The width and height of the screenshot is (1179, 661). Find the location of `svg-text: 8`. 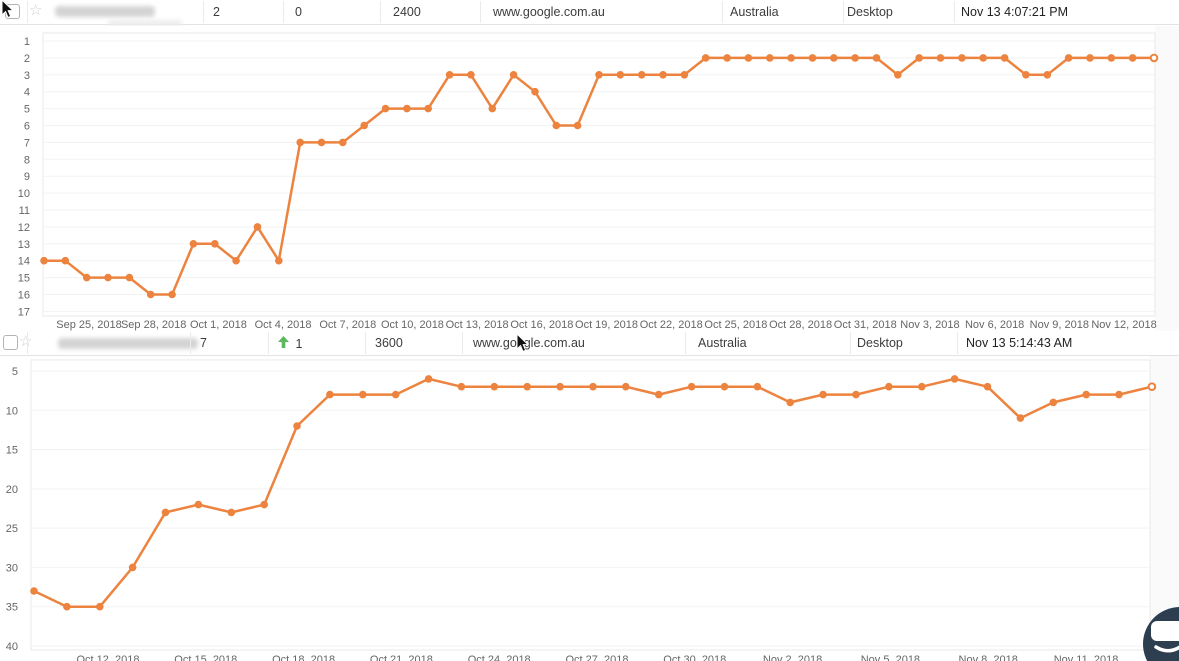

svg-text: 8 is located at coordinates (27, 160).